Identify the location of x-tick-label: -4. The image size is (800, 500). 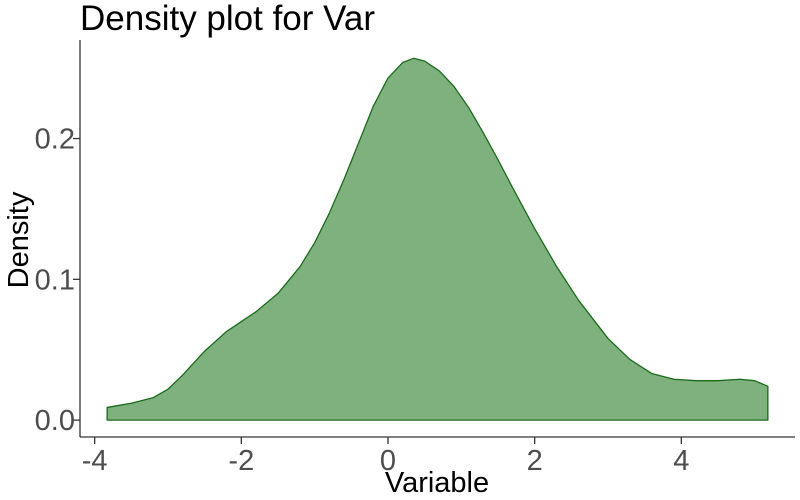
(95, 461).